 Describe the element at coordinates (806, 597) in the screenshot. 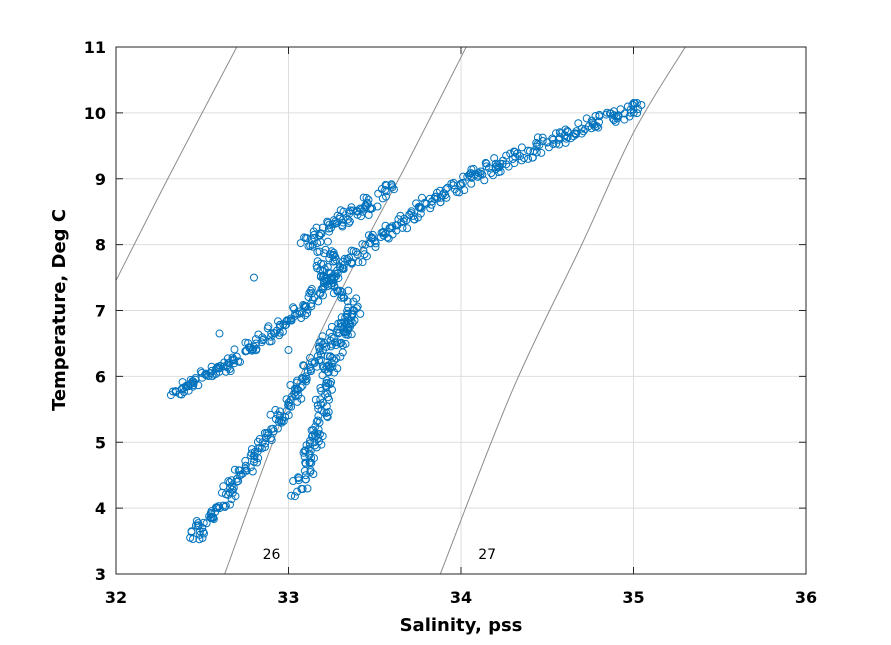

I see `x-tick-label: 36` at that location.